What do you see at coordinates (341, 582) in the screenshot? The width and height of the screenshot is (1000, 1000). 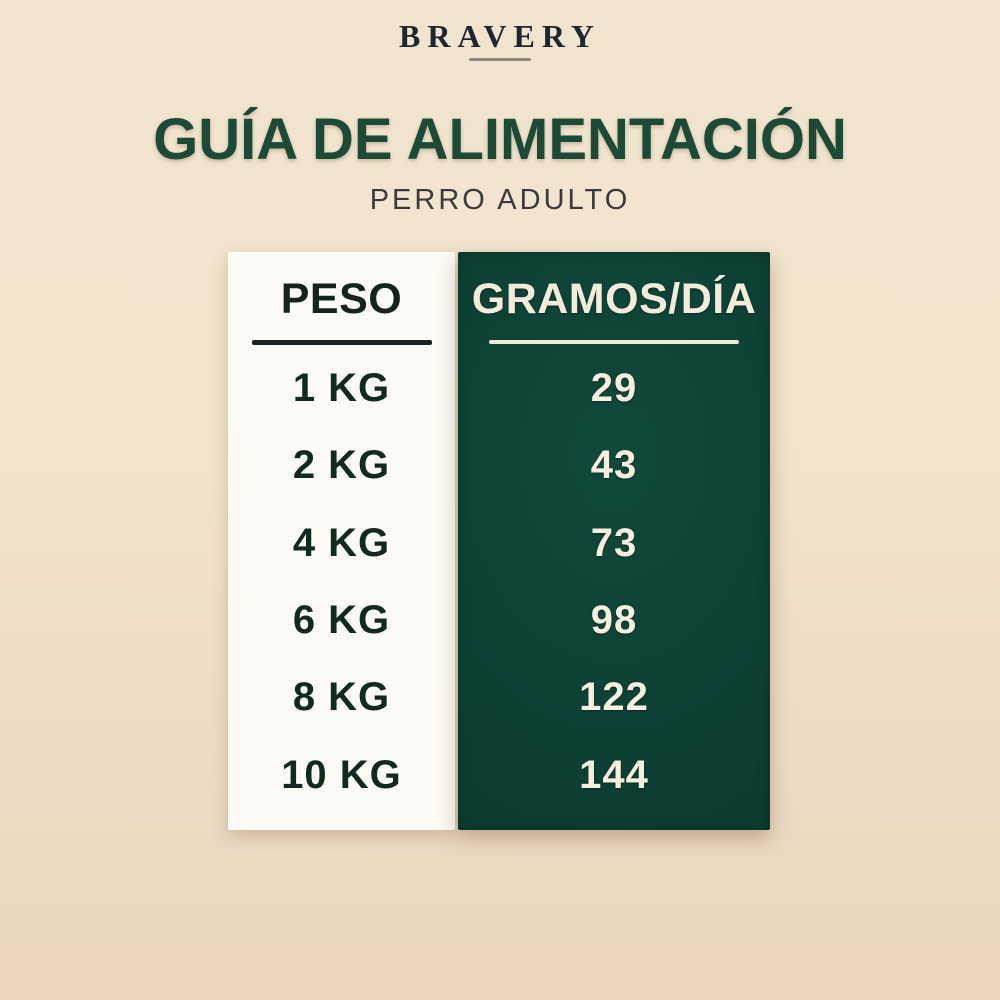 I see `peso-rows: 1 KG 2 KG 4 KG 6 KG 8 KG 10 KG` at bounding box center [341, 582].